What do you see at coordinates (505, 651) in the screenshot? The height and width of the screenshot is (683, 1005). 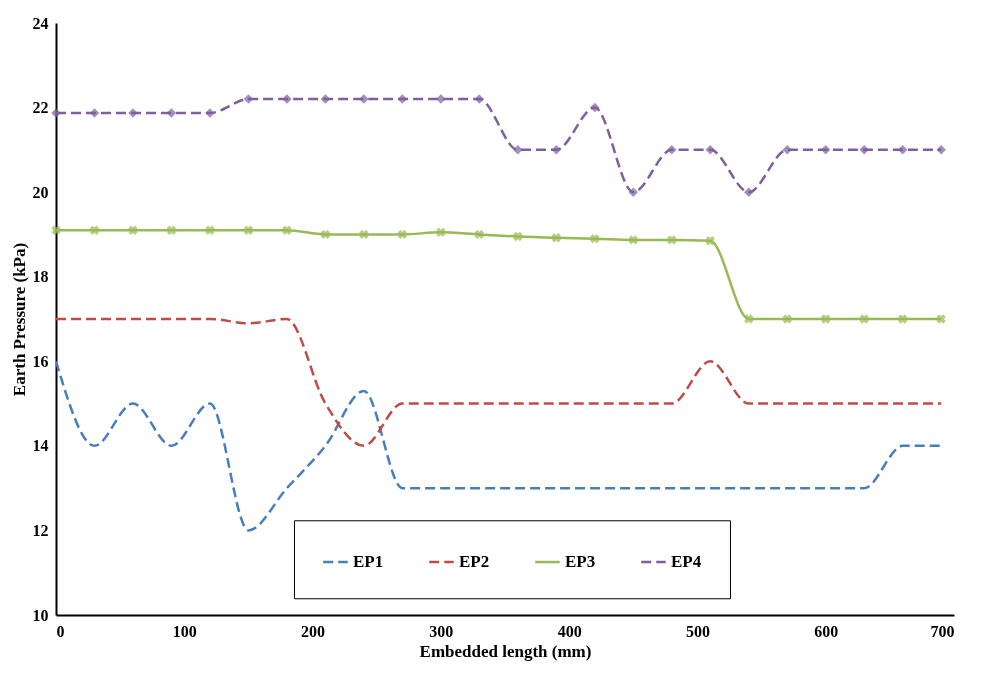 I see `x-axis-title: Embedded length (mm)` at bounding box center [505, 651].